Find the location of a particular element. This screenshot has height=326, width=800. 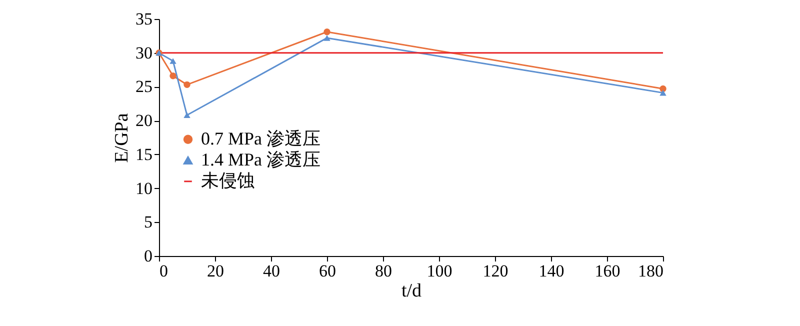

x-tick-label: 40 is located at coordinates (271, 271).